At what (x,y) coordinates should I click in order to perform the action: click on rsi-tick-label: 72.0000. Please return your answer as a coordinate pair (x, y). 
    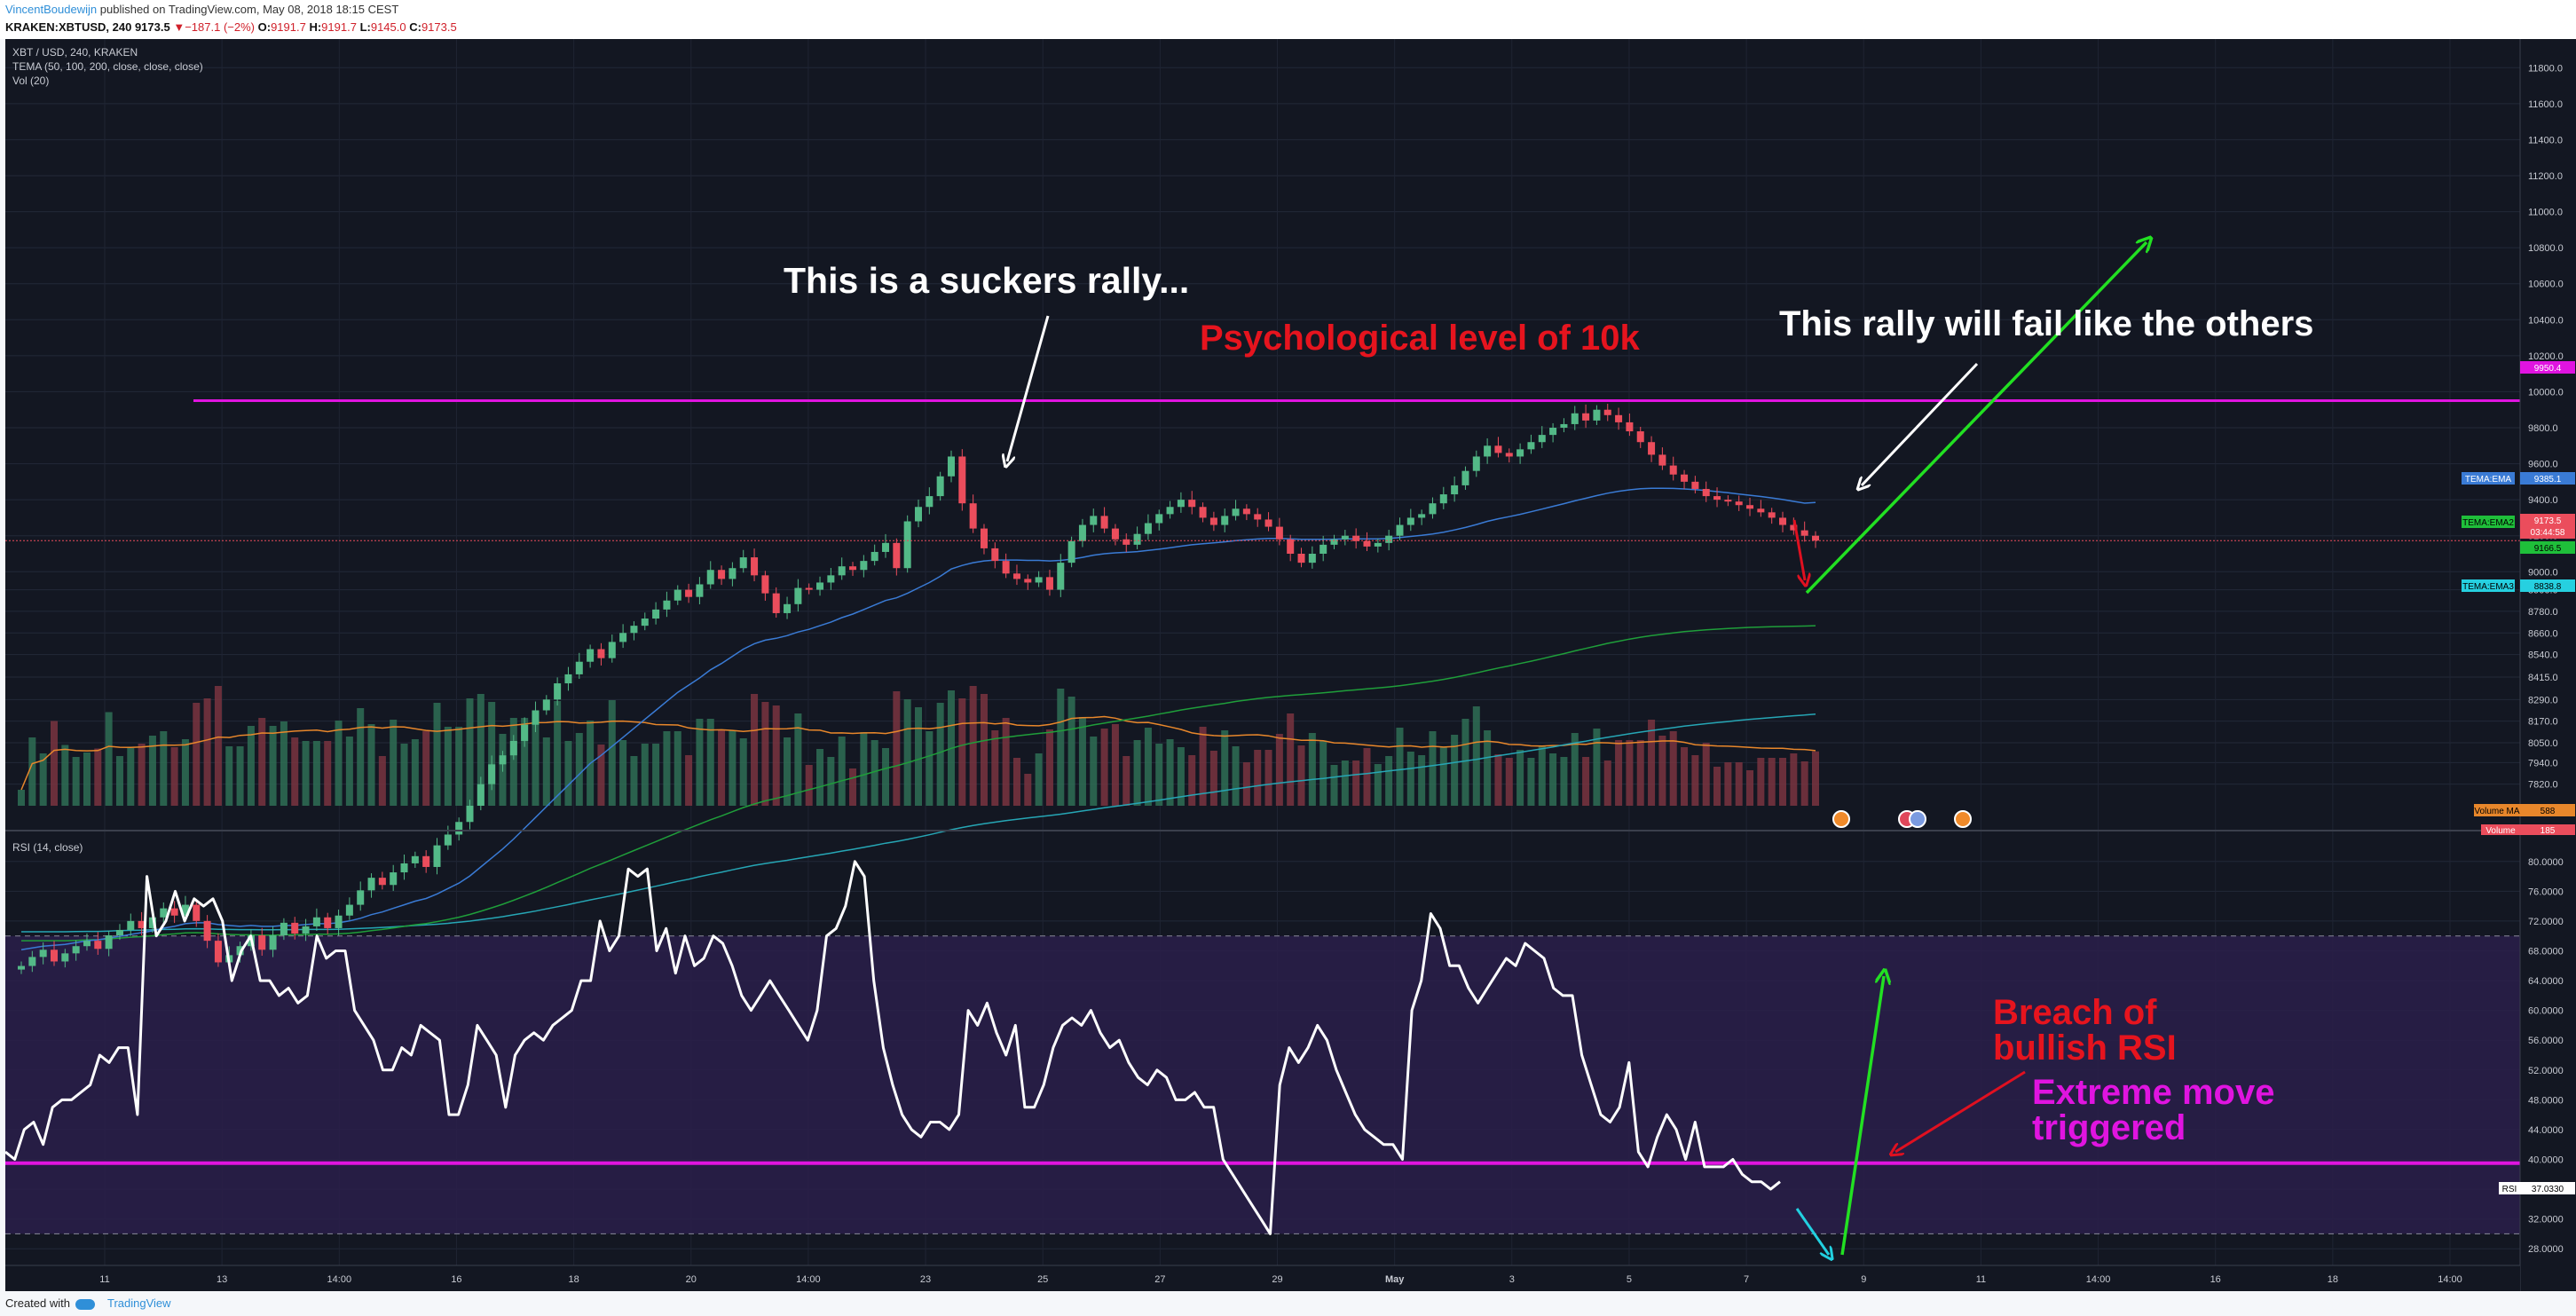
    Looking at the image, I should click on (2546, 922).